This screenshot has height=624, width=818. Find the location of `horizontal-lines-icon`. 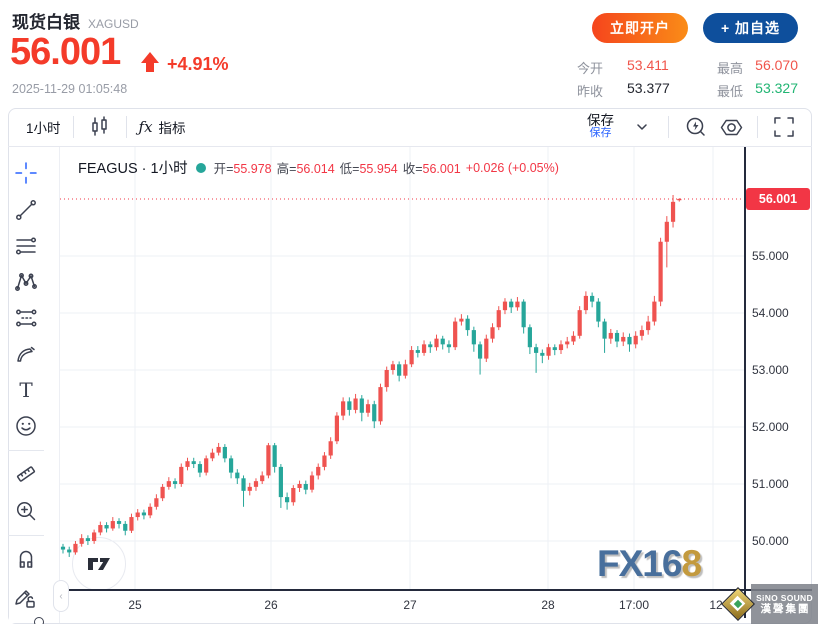

horizontal-lines-icon is located at coordinates (26, 246).